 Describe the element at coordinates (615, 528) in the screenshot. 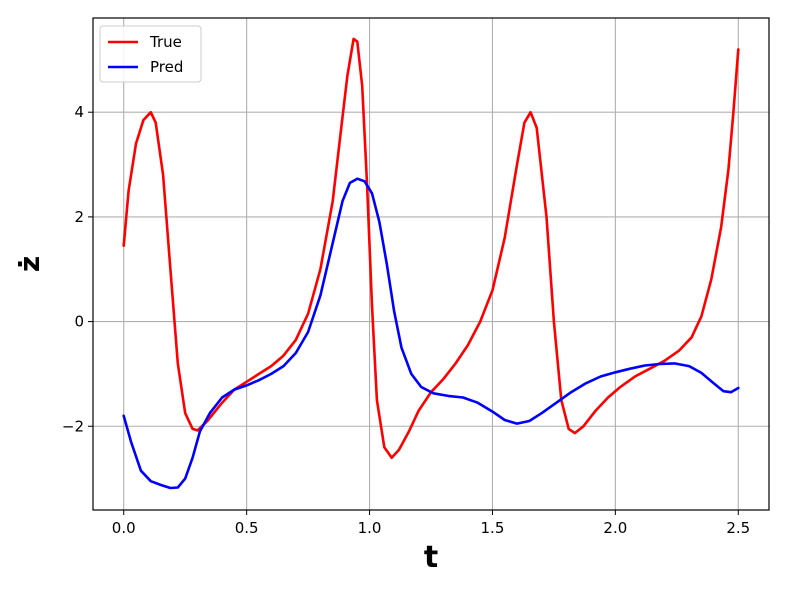

I see `x-tick-label: 2.0` at that location.